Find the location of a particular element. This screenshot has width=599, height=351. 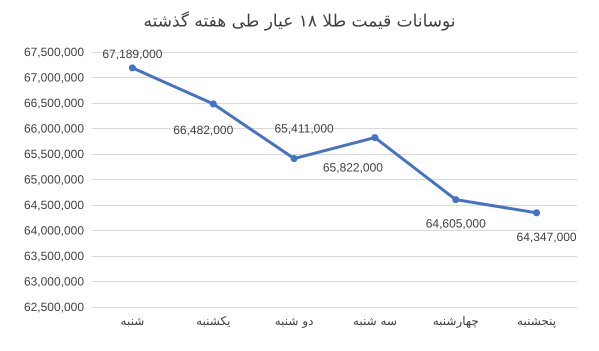

data-label: 65,822,000 is located at coordinates (353, 167).